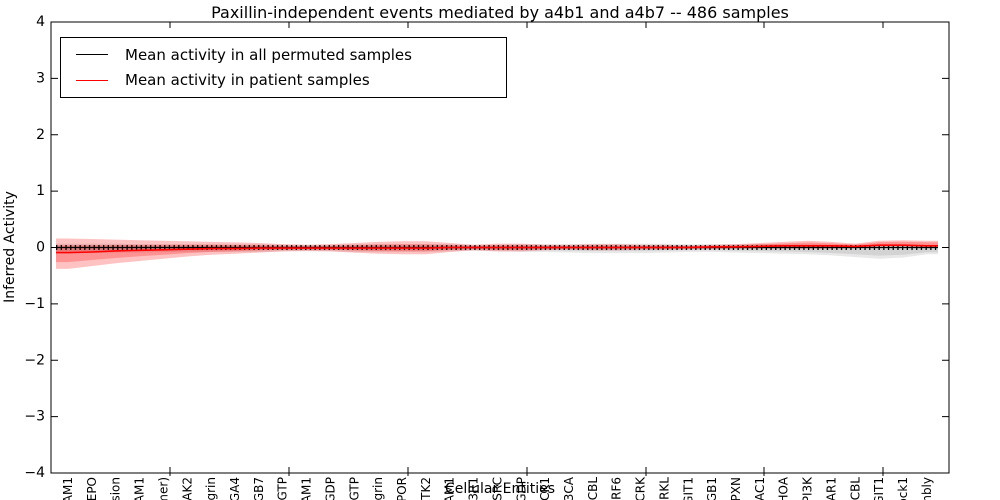  Describe the element at coordinates (187, 488) in the screenshot. I see `x-category-label: JAK2` at that location.